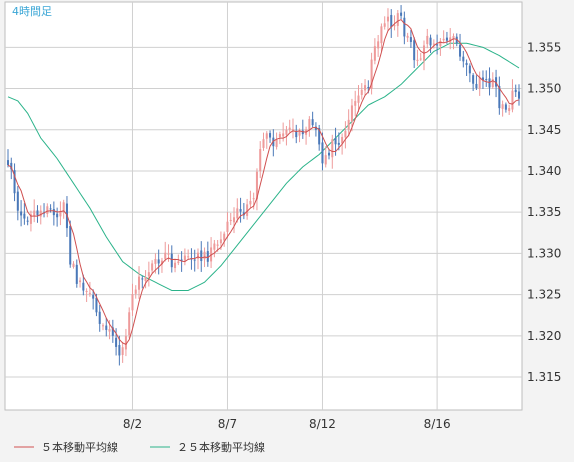 The width and height of the screenshot is (574, 462). I want to click on y-tick-label: 1.315, so click(544, 377).